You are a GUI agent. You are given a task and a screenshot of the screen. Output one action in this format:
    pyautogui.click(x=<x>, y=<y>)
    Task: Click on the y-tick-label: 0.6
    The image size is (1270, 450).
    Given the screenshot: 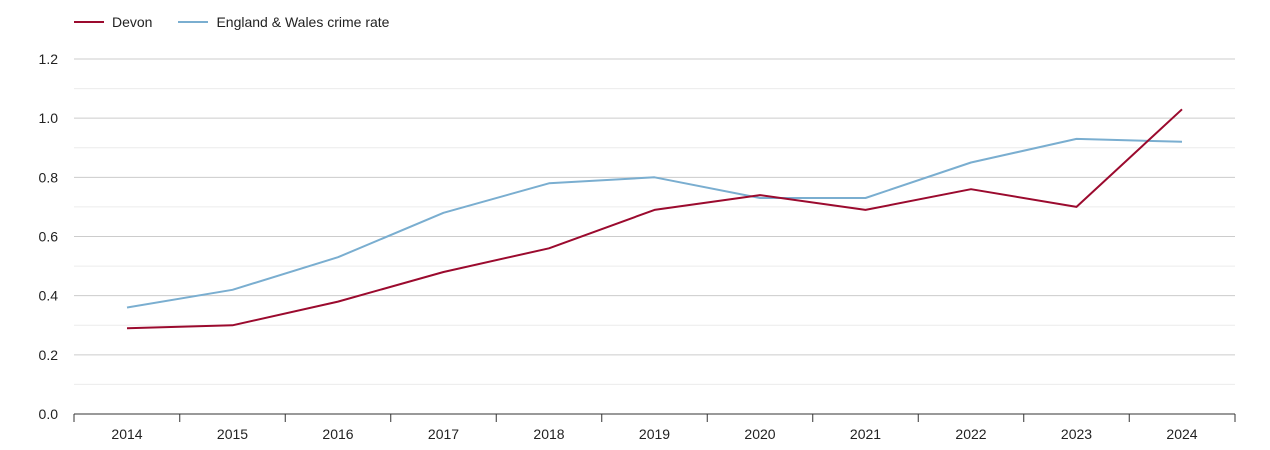 What is the action you would take?
    pyautogui.click(x=49, y=237)
    